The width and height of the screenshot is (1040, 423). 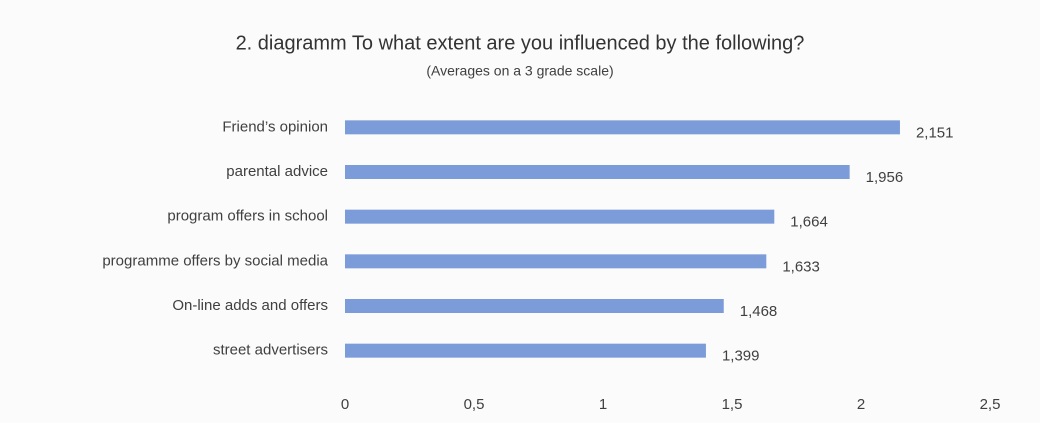 I want to click on category-label: street advertisers, so click(x=270, y=350).